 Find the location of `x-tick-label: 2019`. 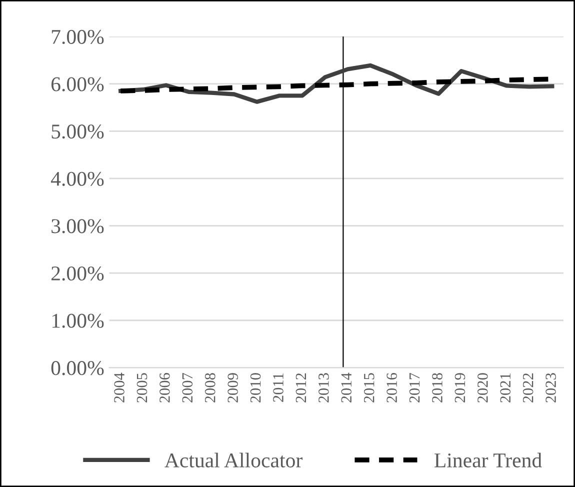

x-tick-label: 2019 is located at coordinates (460, 387).